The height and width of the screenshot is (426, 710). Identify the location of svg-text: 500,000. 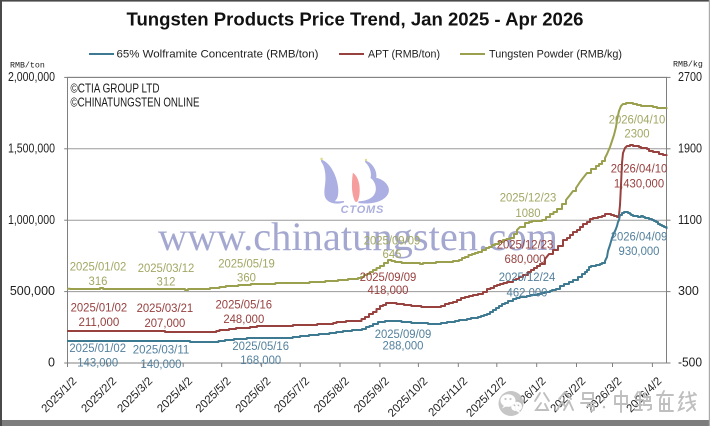
(32, 291).